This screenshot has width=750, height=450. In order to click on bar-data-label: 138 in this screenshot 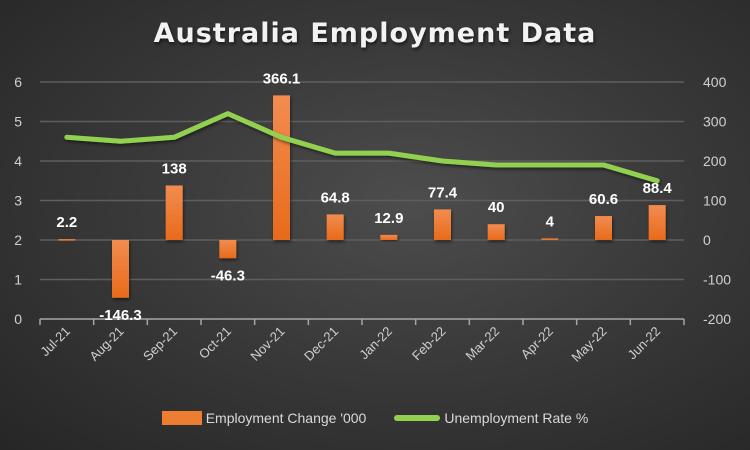, I will do `click(174, 168)`.